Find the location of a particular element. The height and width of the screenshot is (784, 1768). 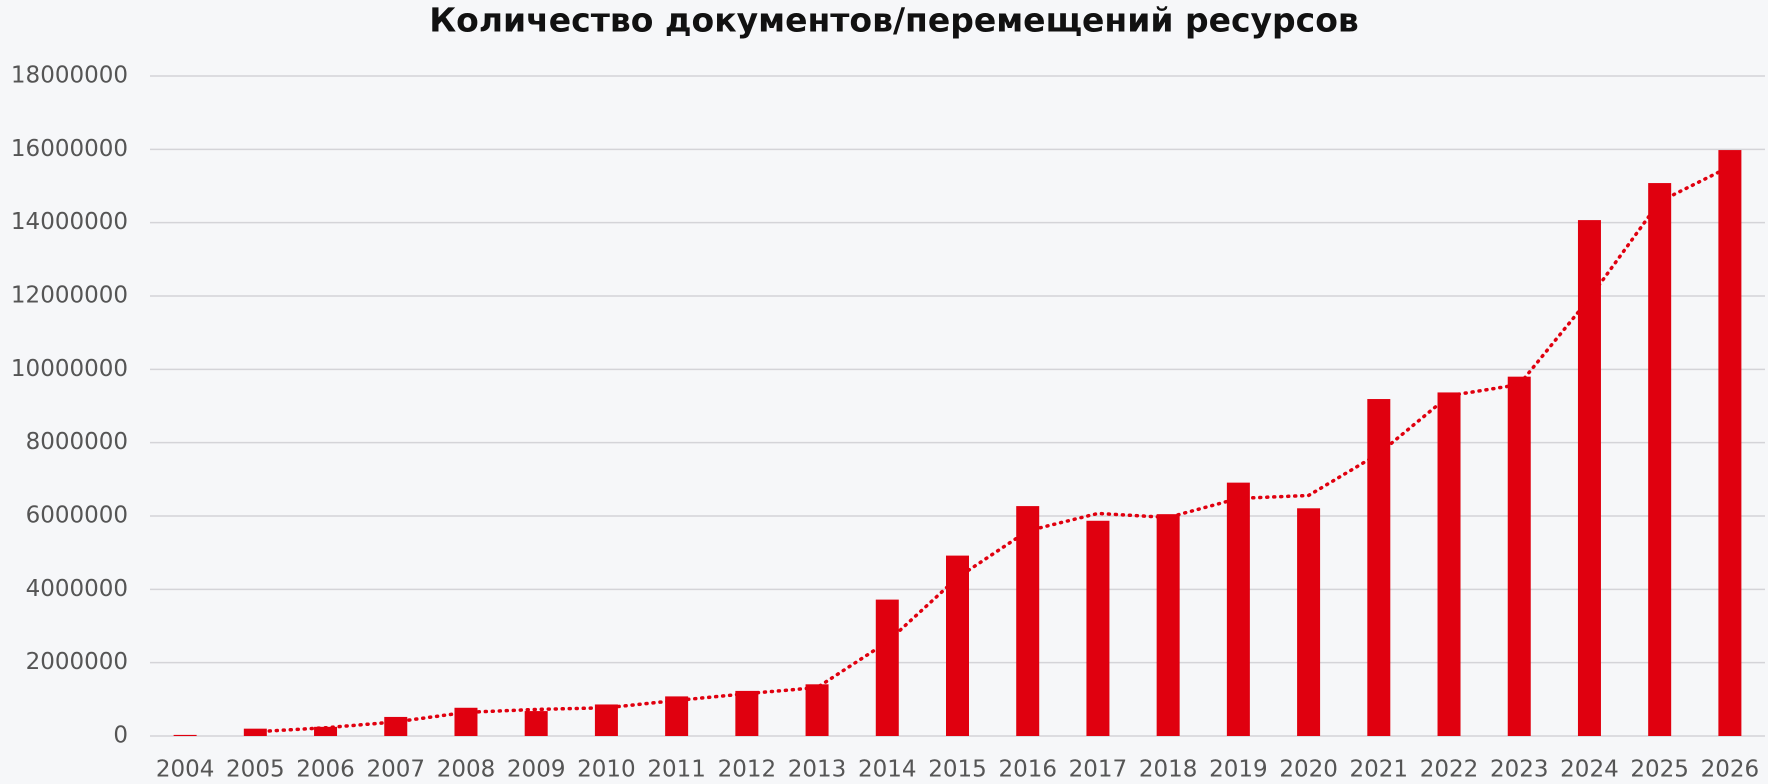

x-tick-label: 2009 is located at coordinates (536, 770).